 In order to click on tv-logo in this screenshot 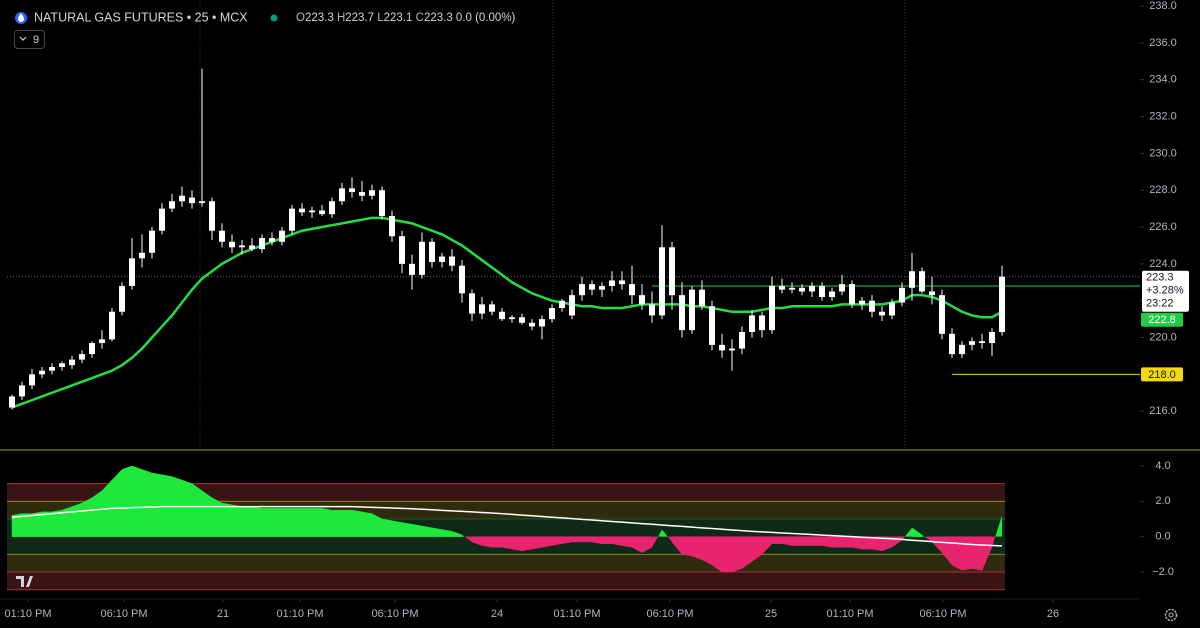, I will do `click(24, 581)`.